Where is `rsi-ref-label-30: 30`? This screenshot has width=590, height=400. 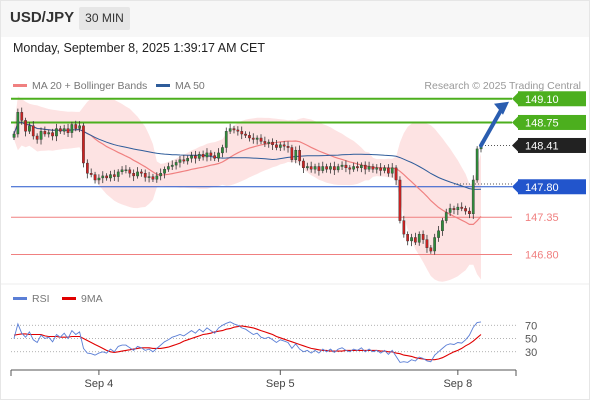
rsi-ref-label-30: 30 is located at coordinates (531, 353).